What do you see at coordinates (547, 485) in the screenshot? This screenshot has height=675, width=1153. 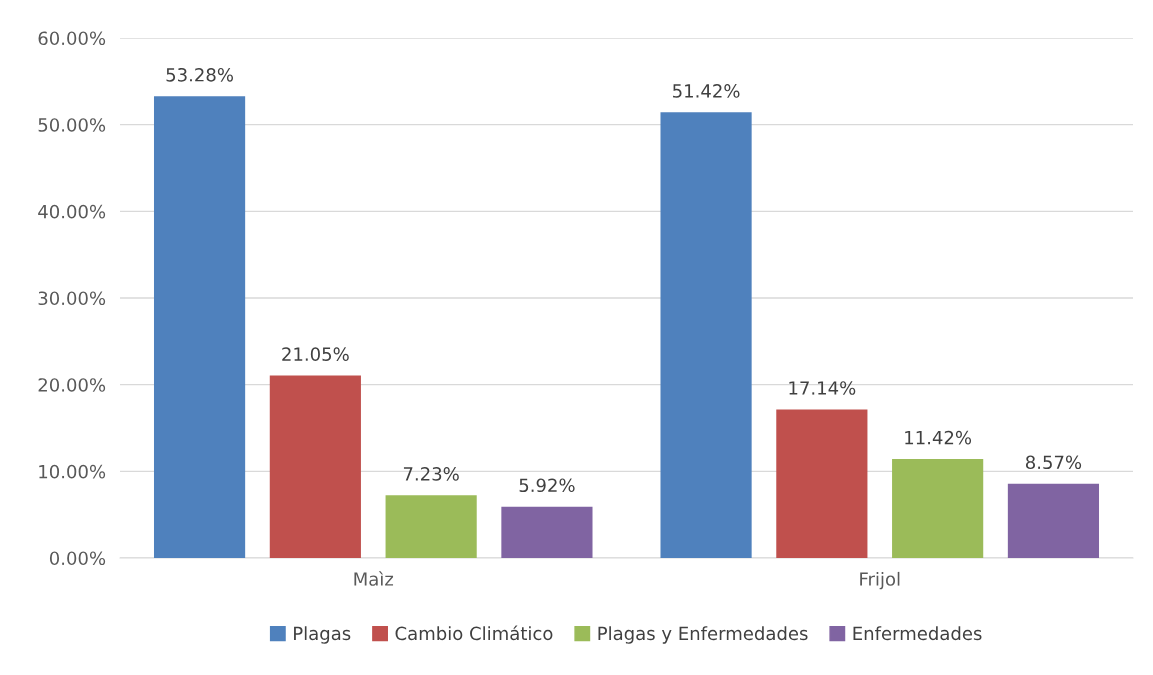 I see `data-label: 5.92%` at bounding box center [547, 485].